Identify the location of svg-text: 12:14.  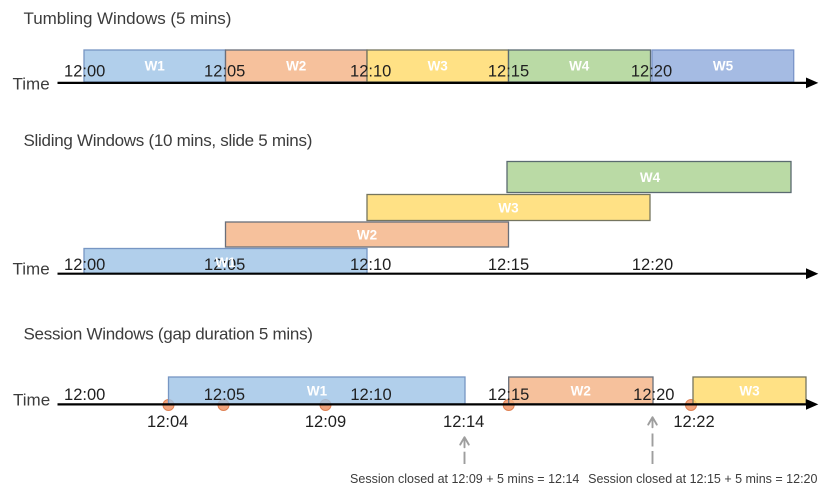
(463, 422).